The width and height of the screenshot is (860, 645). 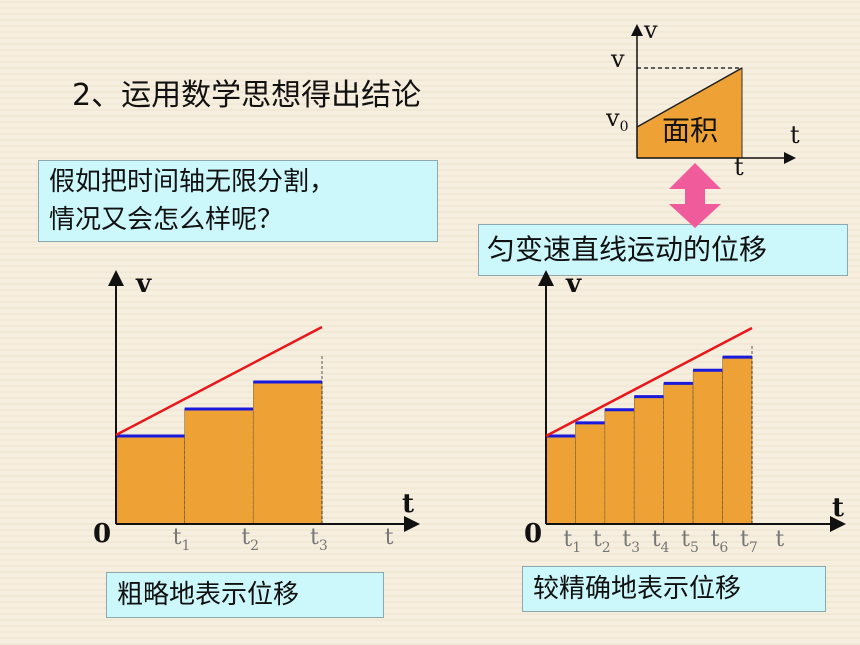 I want to click on rough-graph-tick-label: t1, so click(x=182, y=539).